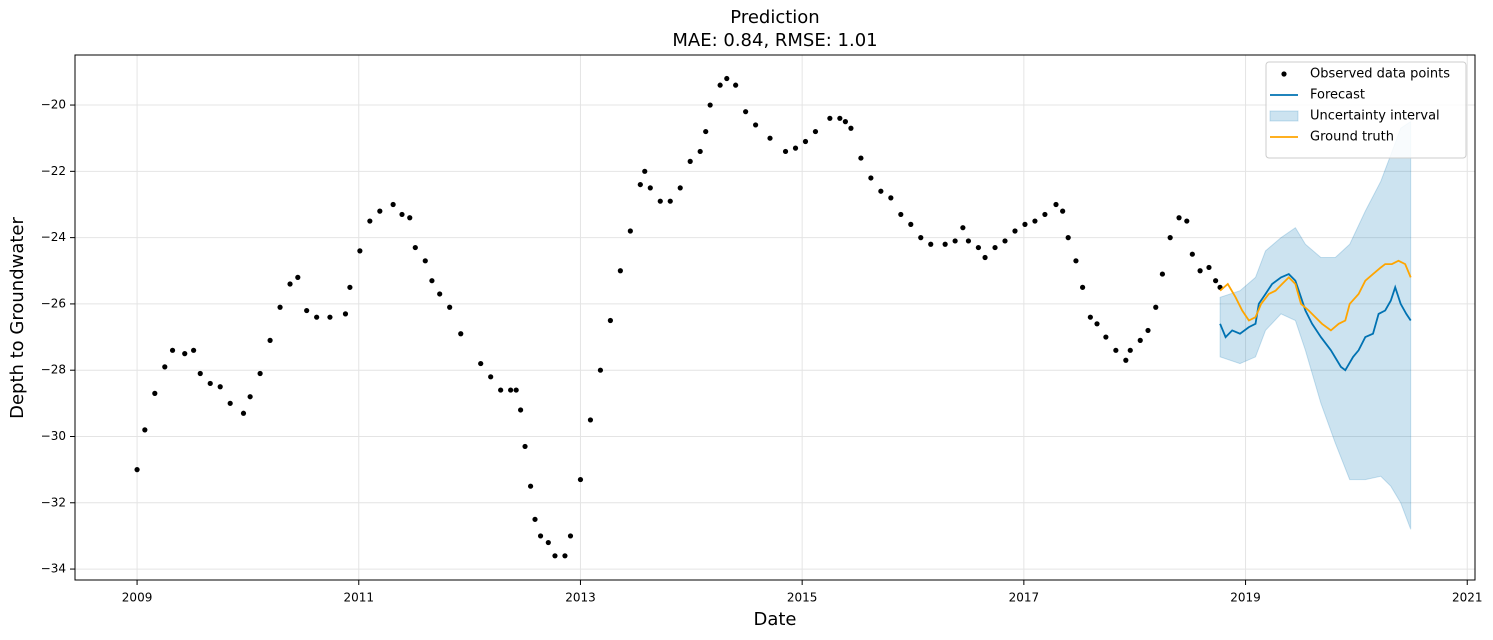 The height and width of the screenshot is (640, 1493). What do you see at coordinates (137, 598) in the screenshot?
I see `x-tick-label: 2009` at bounding box center [137, 598].